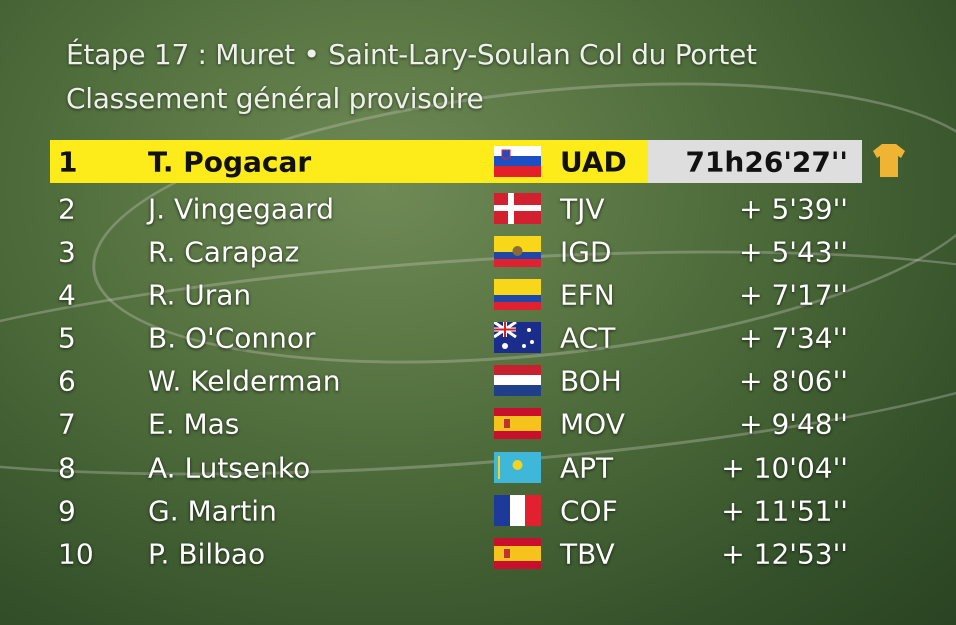 The image size is (956, 625). What do you see at coordinates (67, 251) in the screenshot?
I see `rank: 3` at bounding box center [67, 251].